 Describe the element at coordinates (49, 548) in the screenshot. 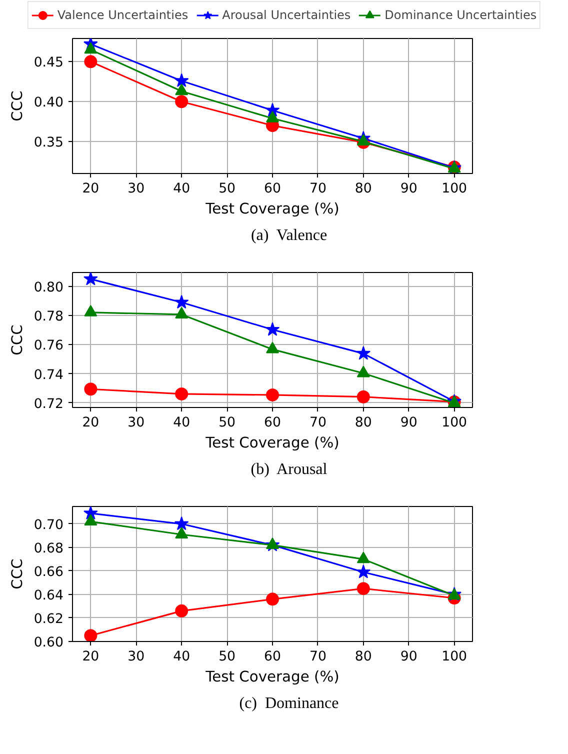

I see `y-tick-label: 0.68` at that location.